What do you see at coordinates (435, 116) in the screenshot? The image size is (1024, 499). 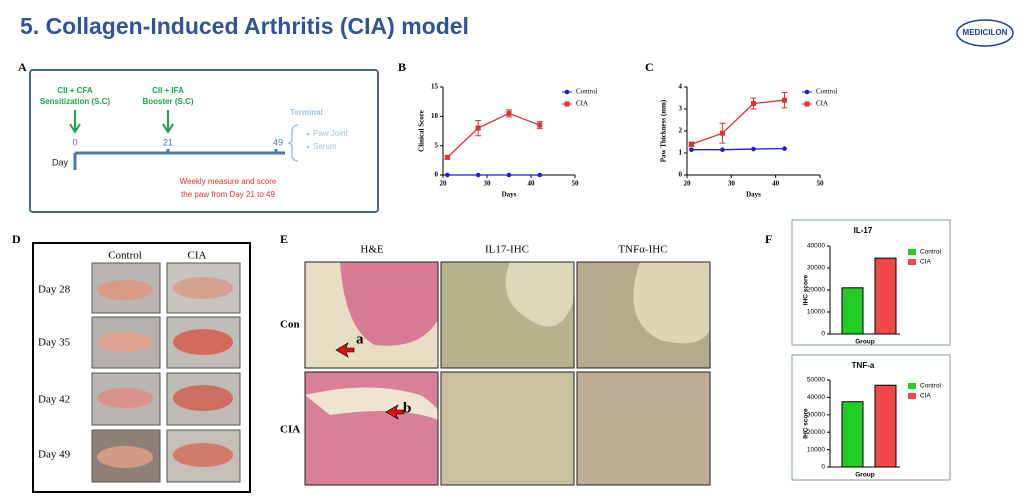 I see `y-tick-label: 10` at bounding box center [435, 116].